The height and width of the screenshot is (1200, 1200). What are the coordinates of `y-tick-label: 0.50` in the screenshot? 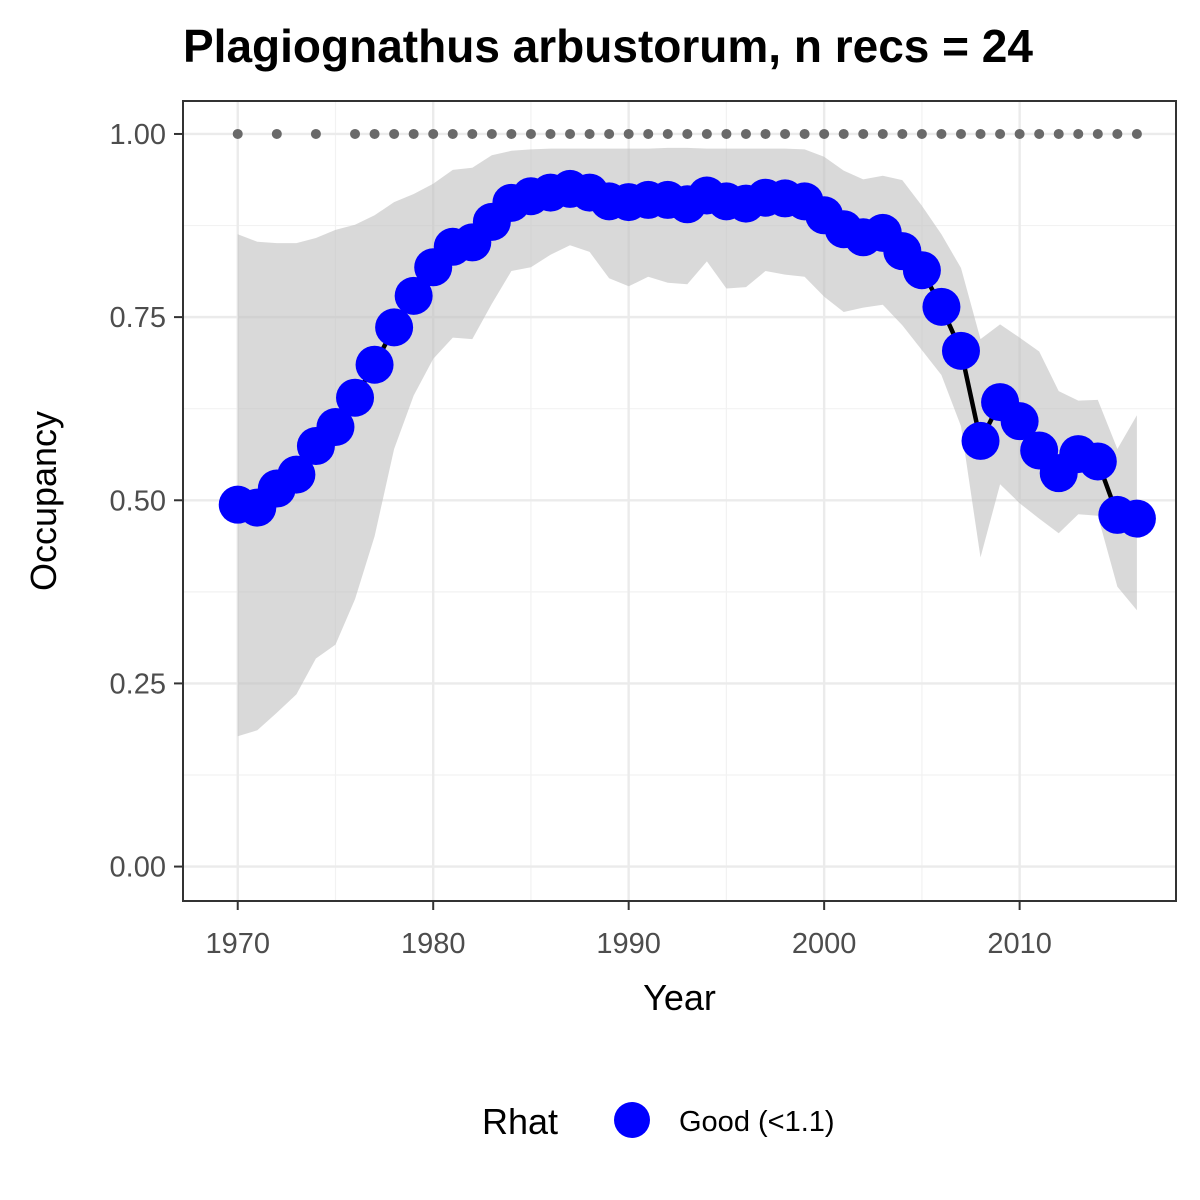 It's located at (138, 501).